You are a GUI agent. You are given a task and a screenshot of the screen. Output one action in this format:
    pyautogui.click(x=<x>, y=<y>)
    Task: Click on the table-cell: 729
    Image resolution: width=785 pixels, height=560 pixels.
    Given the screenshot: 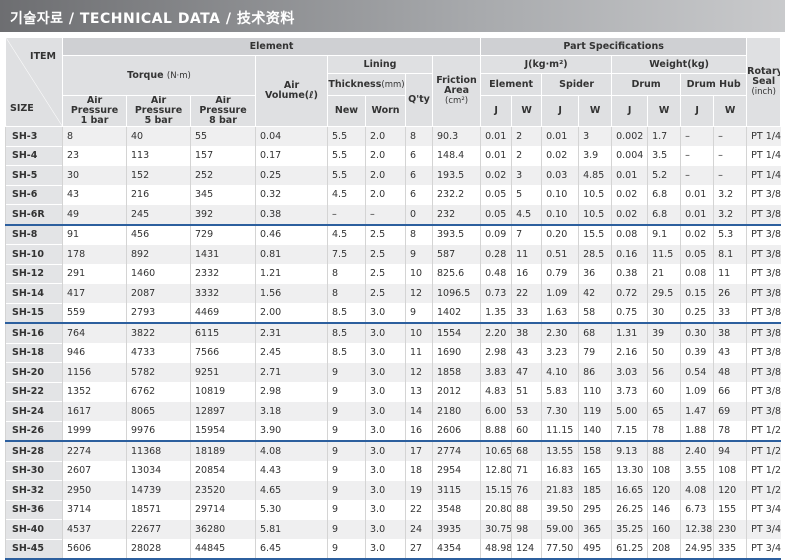 What is the action you would take?
    pyautogui.click(x=223, y=234)
    